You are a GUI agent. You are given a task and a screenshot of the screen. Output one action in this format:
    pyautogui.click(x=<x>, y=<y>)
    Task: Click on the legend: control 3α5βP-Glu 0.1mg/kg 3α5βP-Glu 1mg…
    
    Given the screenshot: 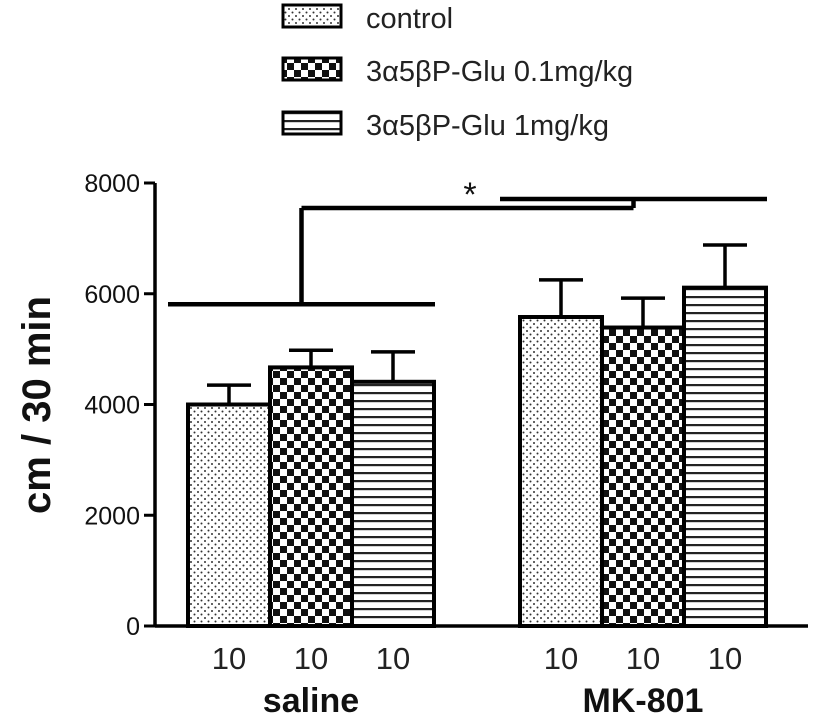 What is the action you would take?
    pyautogui.click(x=457, y=72)
    